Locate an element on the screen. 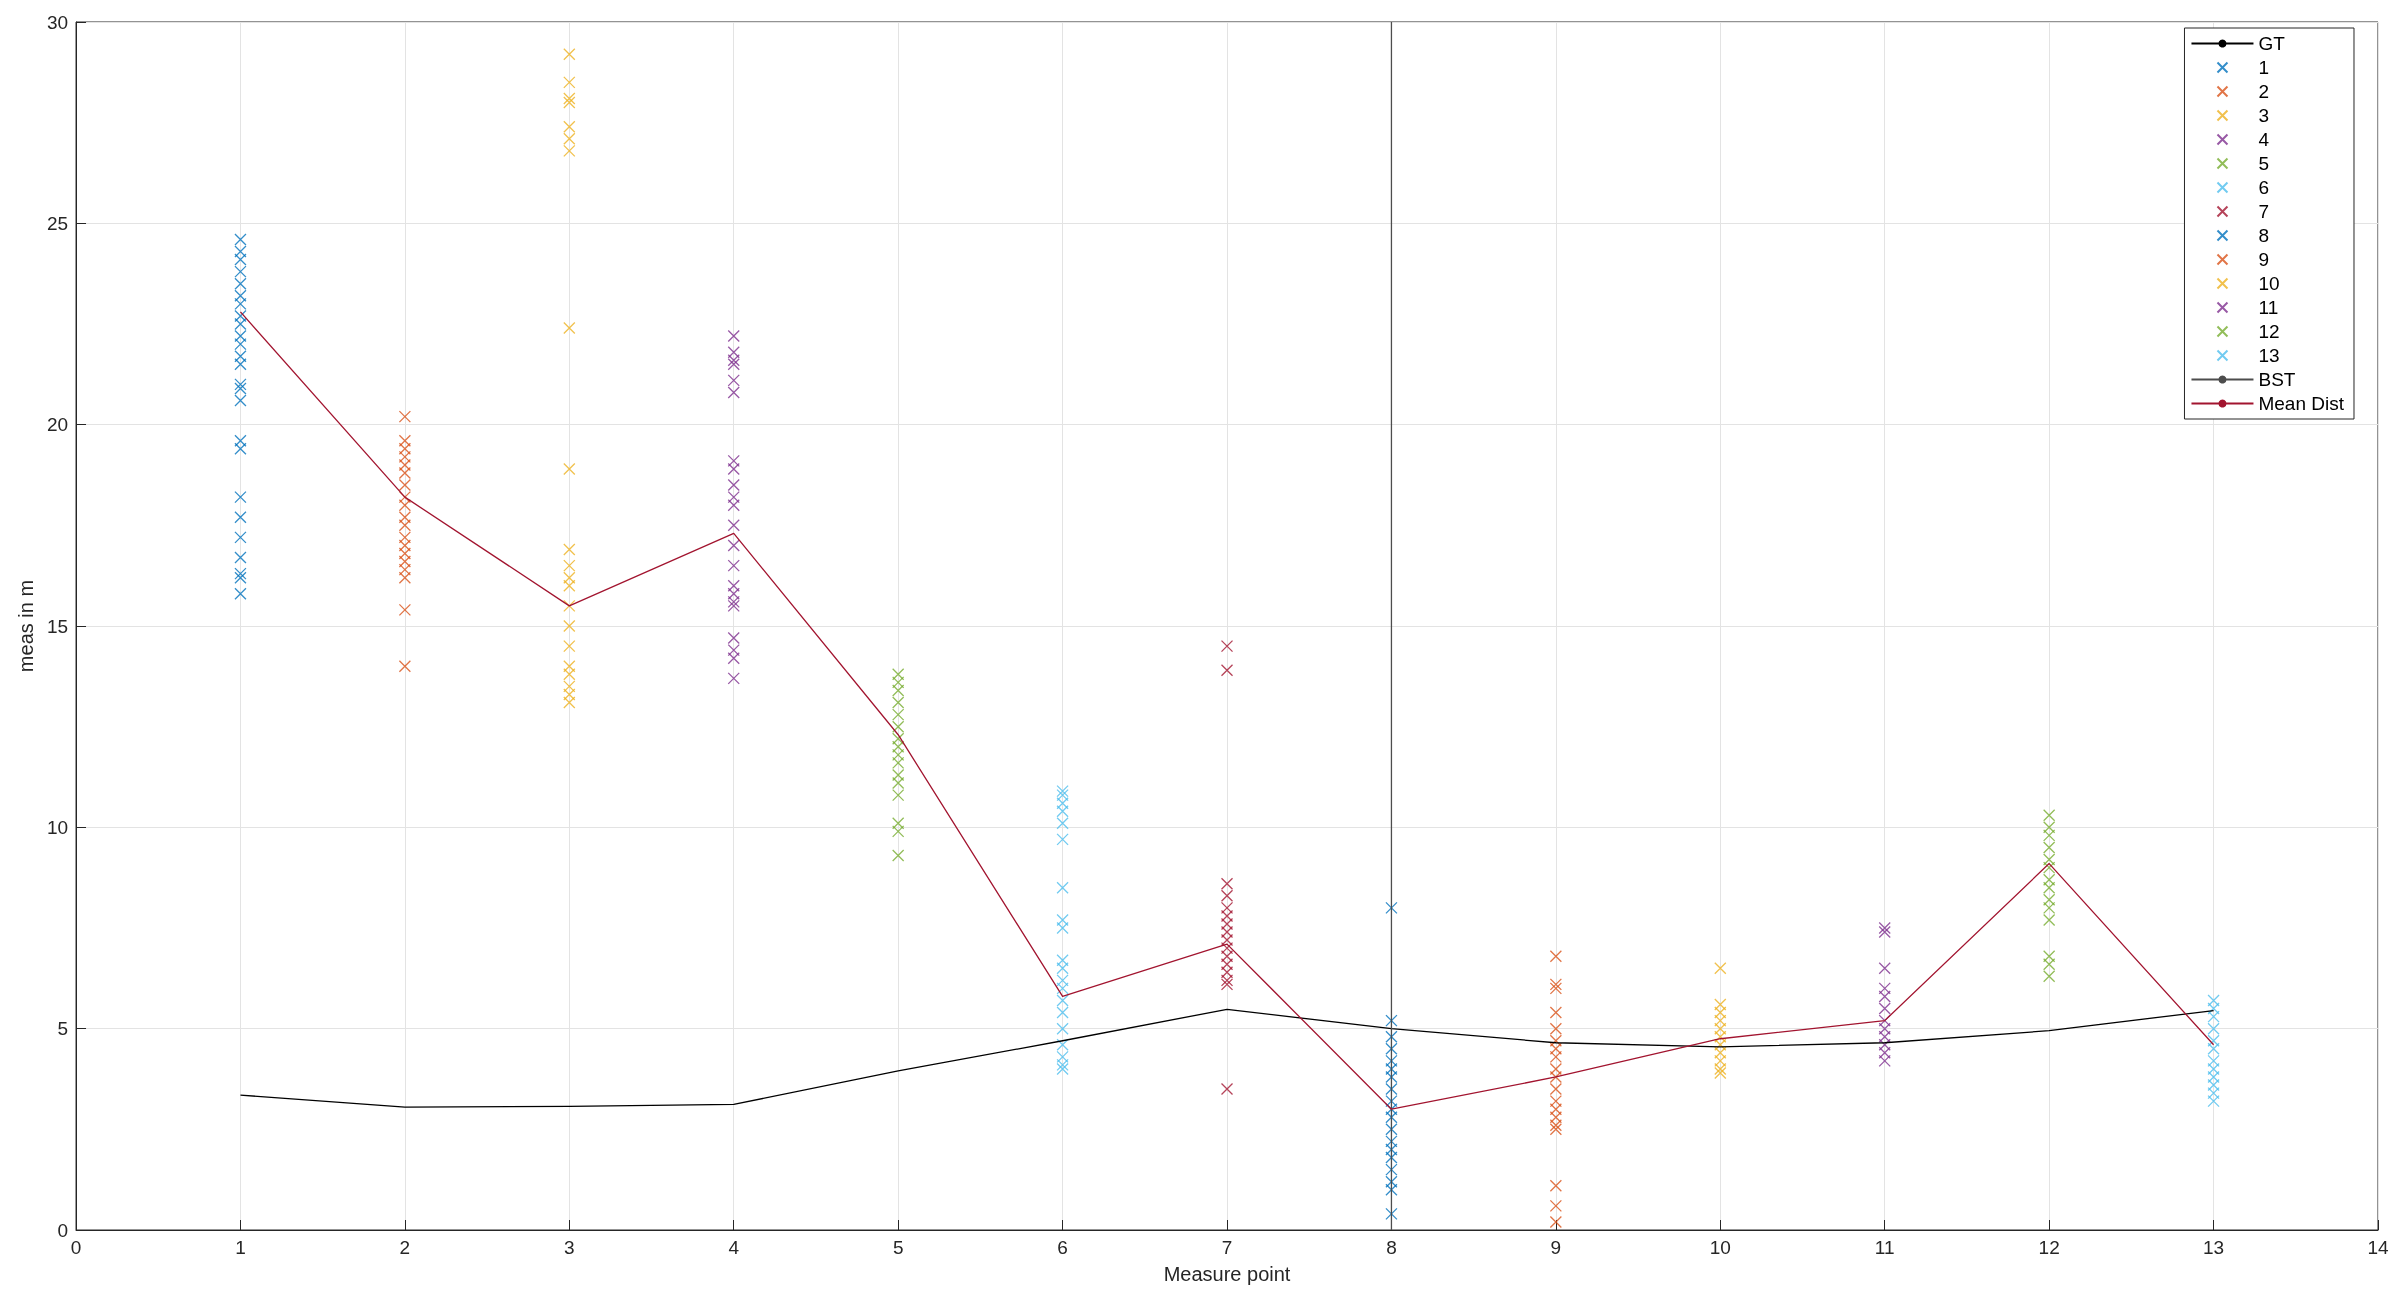 The image size is (2402, 1303). legend-label: 4 is located at coordinates (2264, 139).